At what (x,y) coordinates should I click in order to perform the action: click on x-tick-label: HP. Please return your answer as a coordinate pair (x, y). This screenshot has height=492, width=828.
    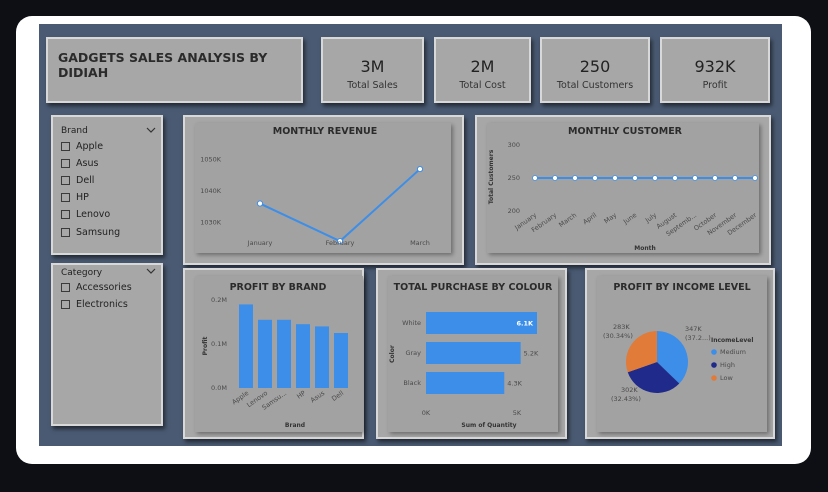
    Looking at the image, I should click on (301, 395).